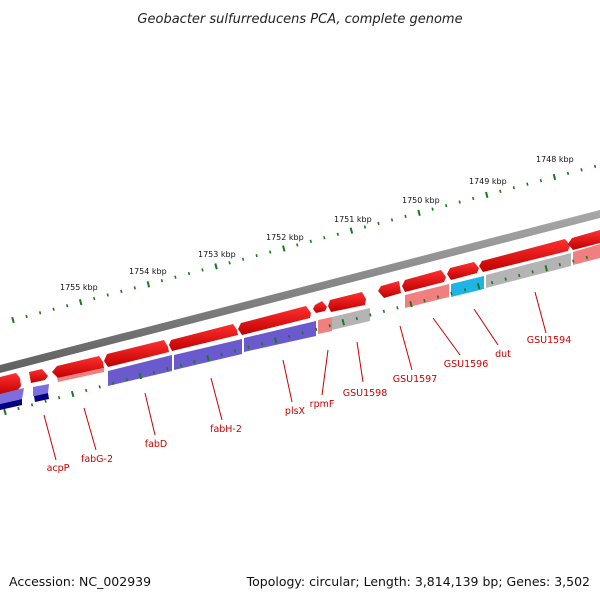 This screenshot has width=600, height=605. I want to click on cds-arrow-GSU1594, so click(524, 255).